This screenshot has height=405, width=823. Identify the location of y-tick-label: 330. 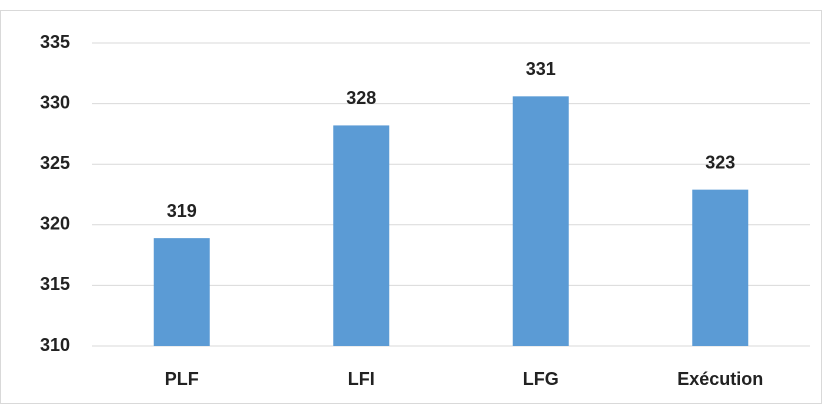
(55, 102).